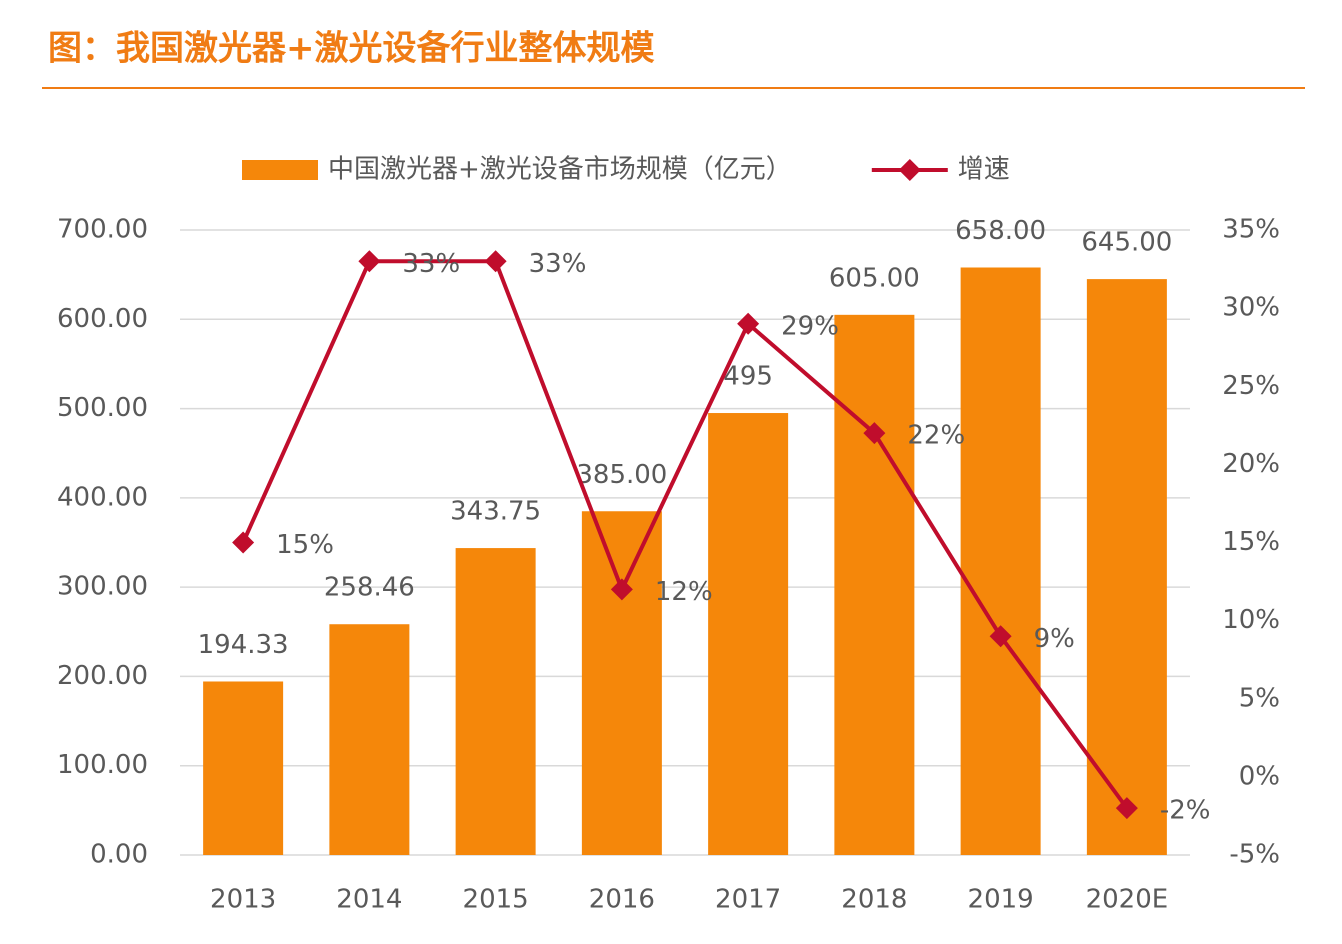 The width and height of the screenshot is (1342, 944). What do you see at coordinates (119, 855) in the screenshot?
I see `y-tick-label: 0.00` at bounding box center [119, 855].